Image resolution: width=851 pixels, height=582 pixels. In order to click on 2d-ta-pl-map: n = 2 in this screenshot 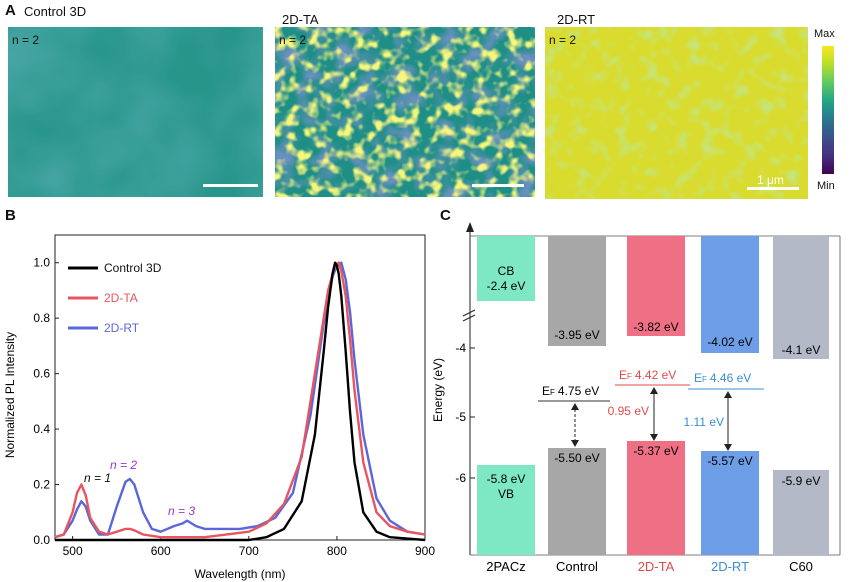, I will do `click(405, 112)`.